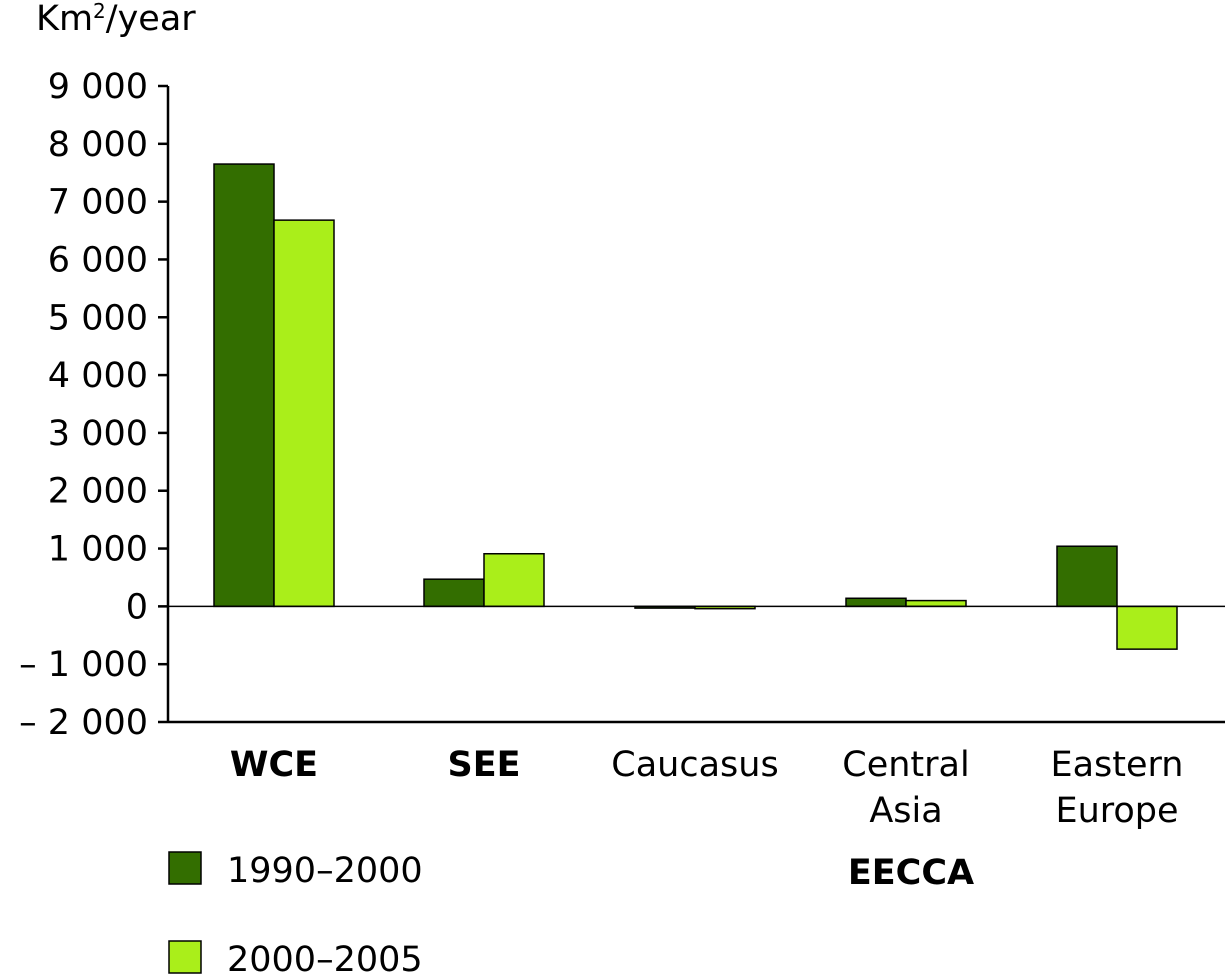  What do you see at coordinates (98, 145) in the screenshot?
I see `y-tick-label: 8 000` at bounding box center [98, 145].